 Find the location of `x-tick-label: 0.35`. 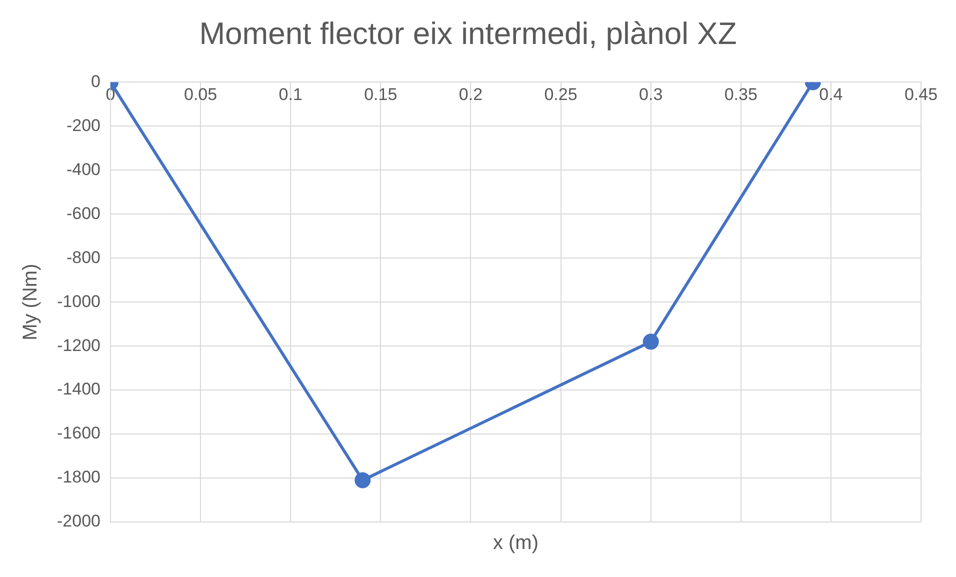

x-tick-label: 0.35 is located at coordinates (741, 94).